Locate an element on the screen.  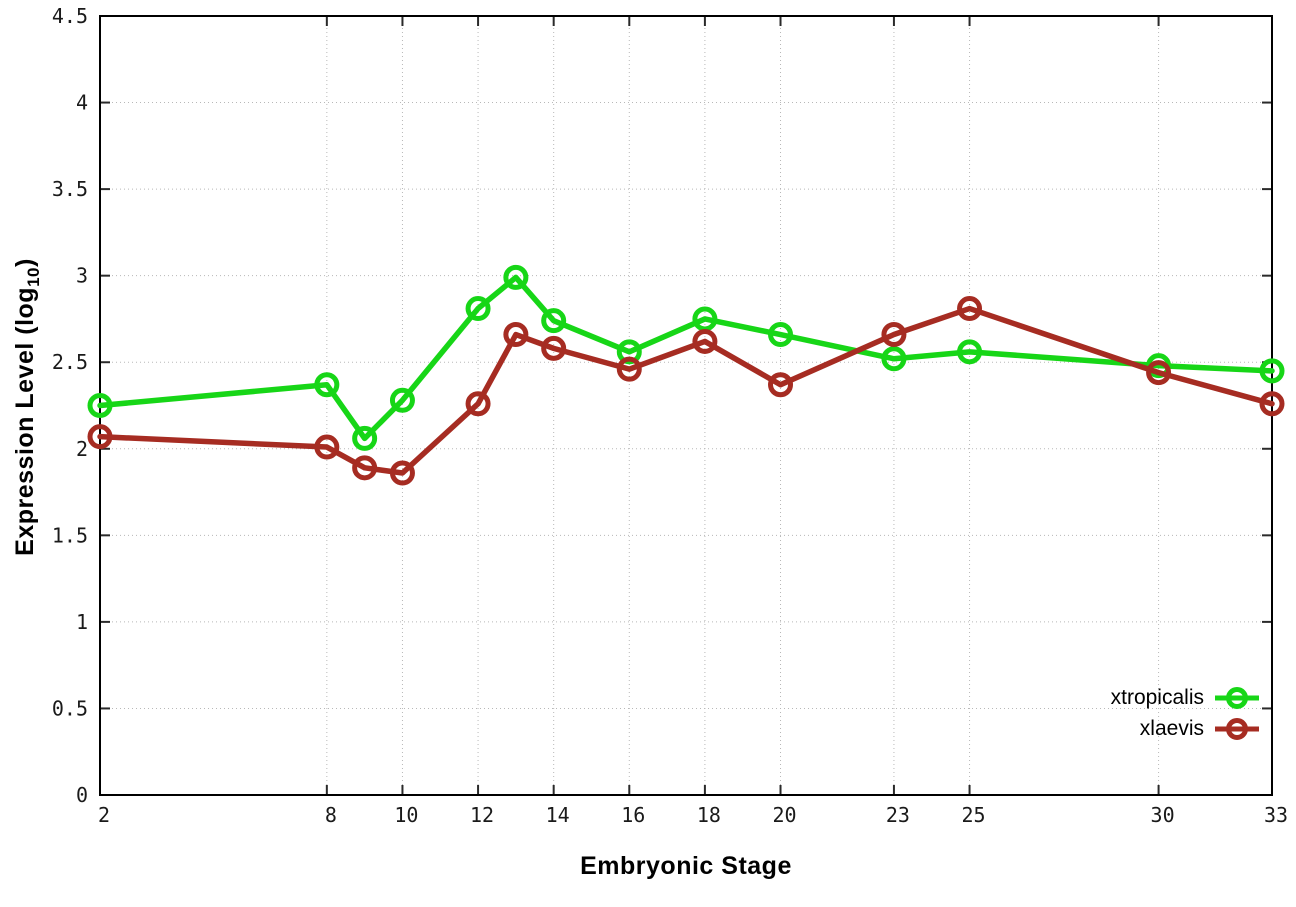
y-tick-label: 1.5 is located at coordinates (70, 535).